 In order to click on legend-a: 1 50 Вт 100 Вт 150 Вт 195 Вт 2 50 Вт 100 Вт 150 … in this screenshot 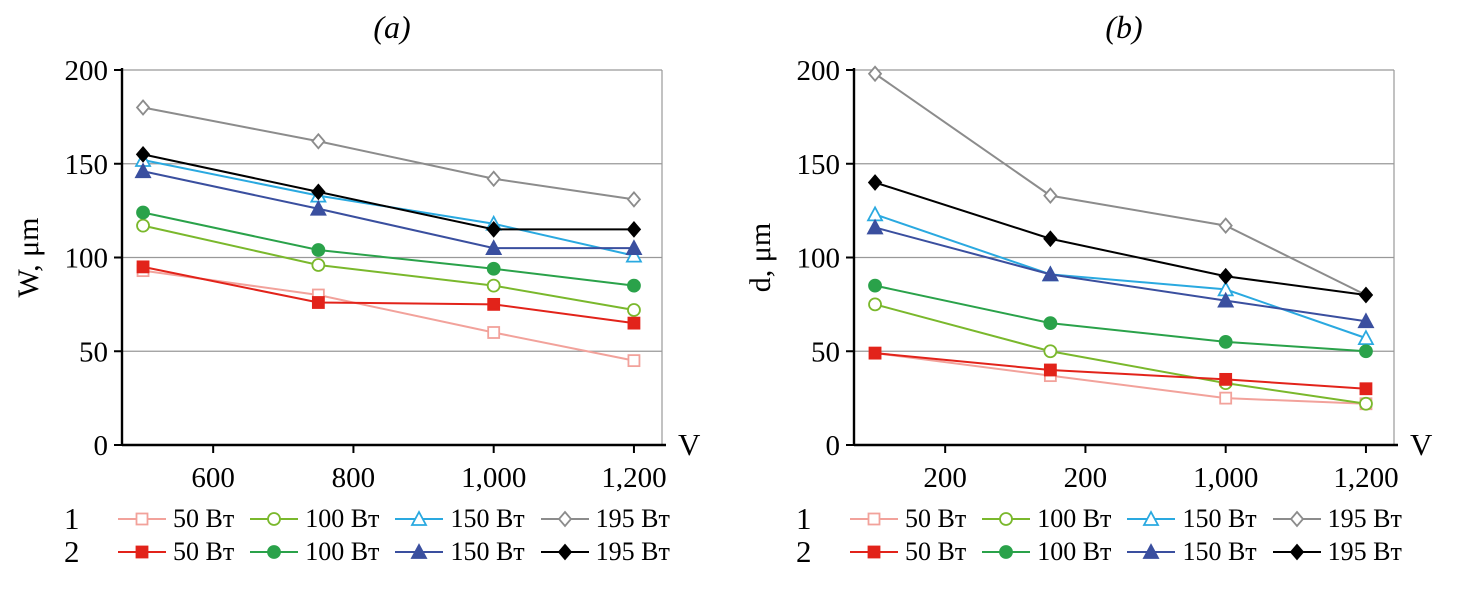, I will do `click(366, 535)`.